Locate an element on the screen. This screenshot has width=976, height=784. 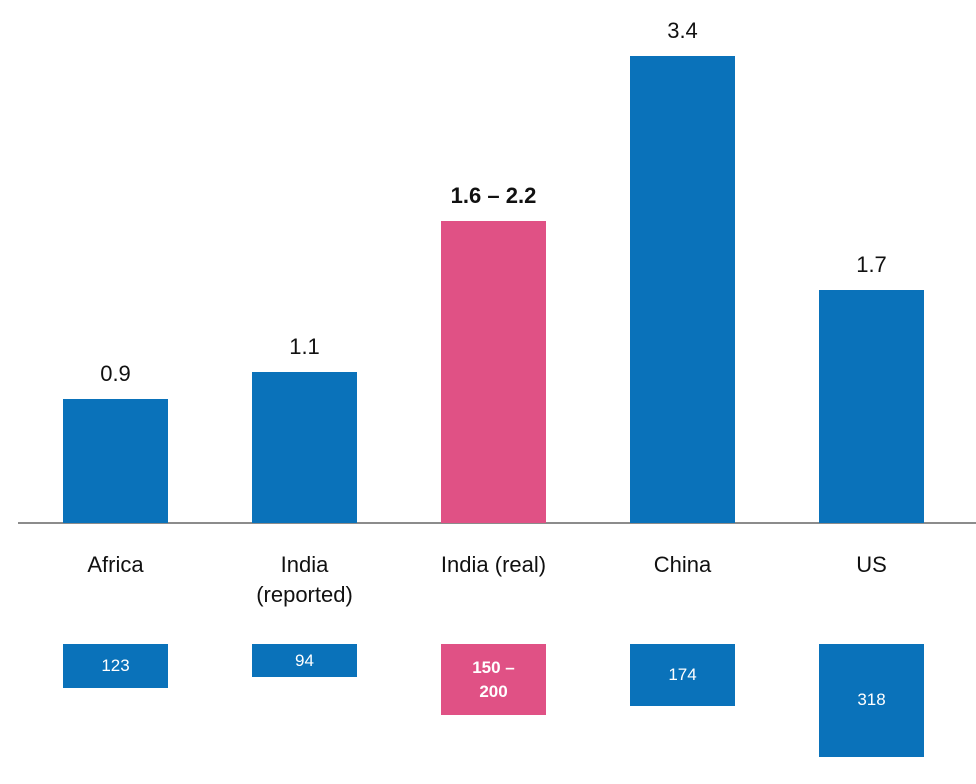
category-label: India (reported) is located at coordinates (304, 579).